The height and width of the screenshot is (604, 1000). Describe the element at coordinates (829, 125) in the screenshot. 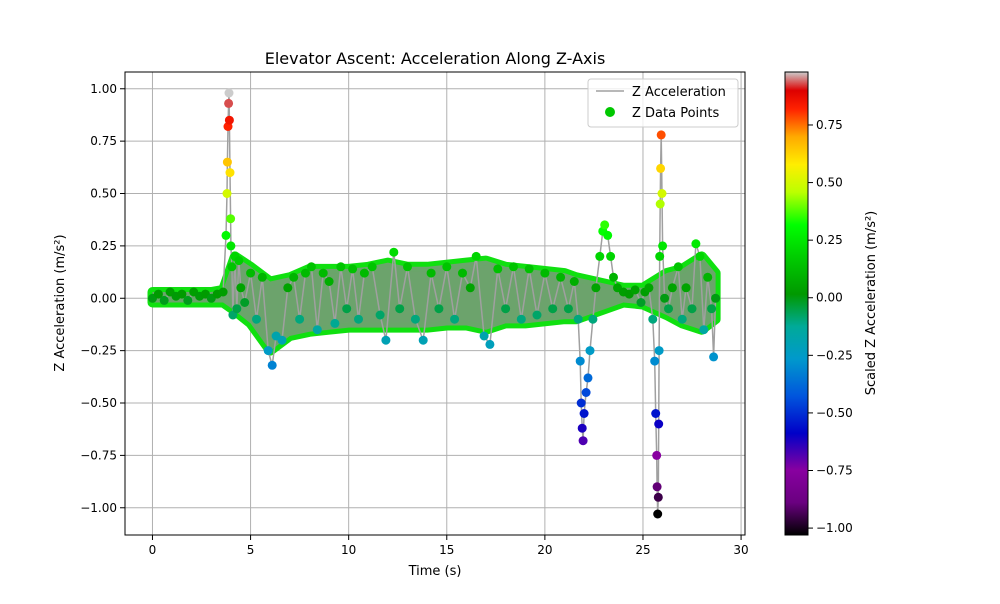

I see `colorbar-tick-label: 0.75` at that location.